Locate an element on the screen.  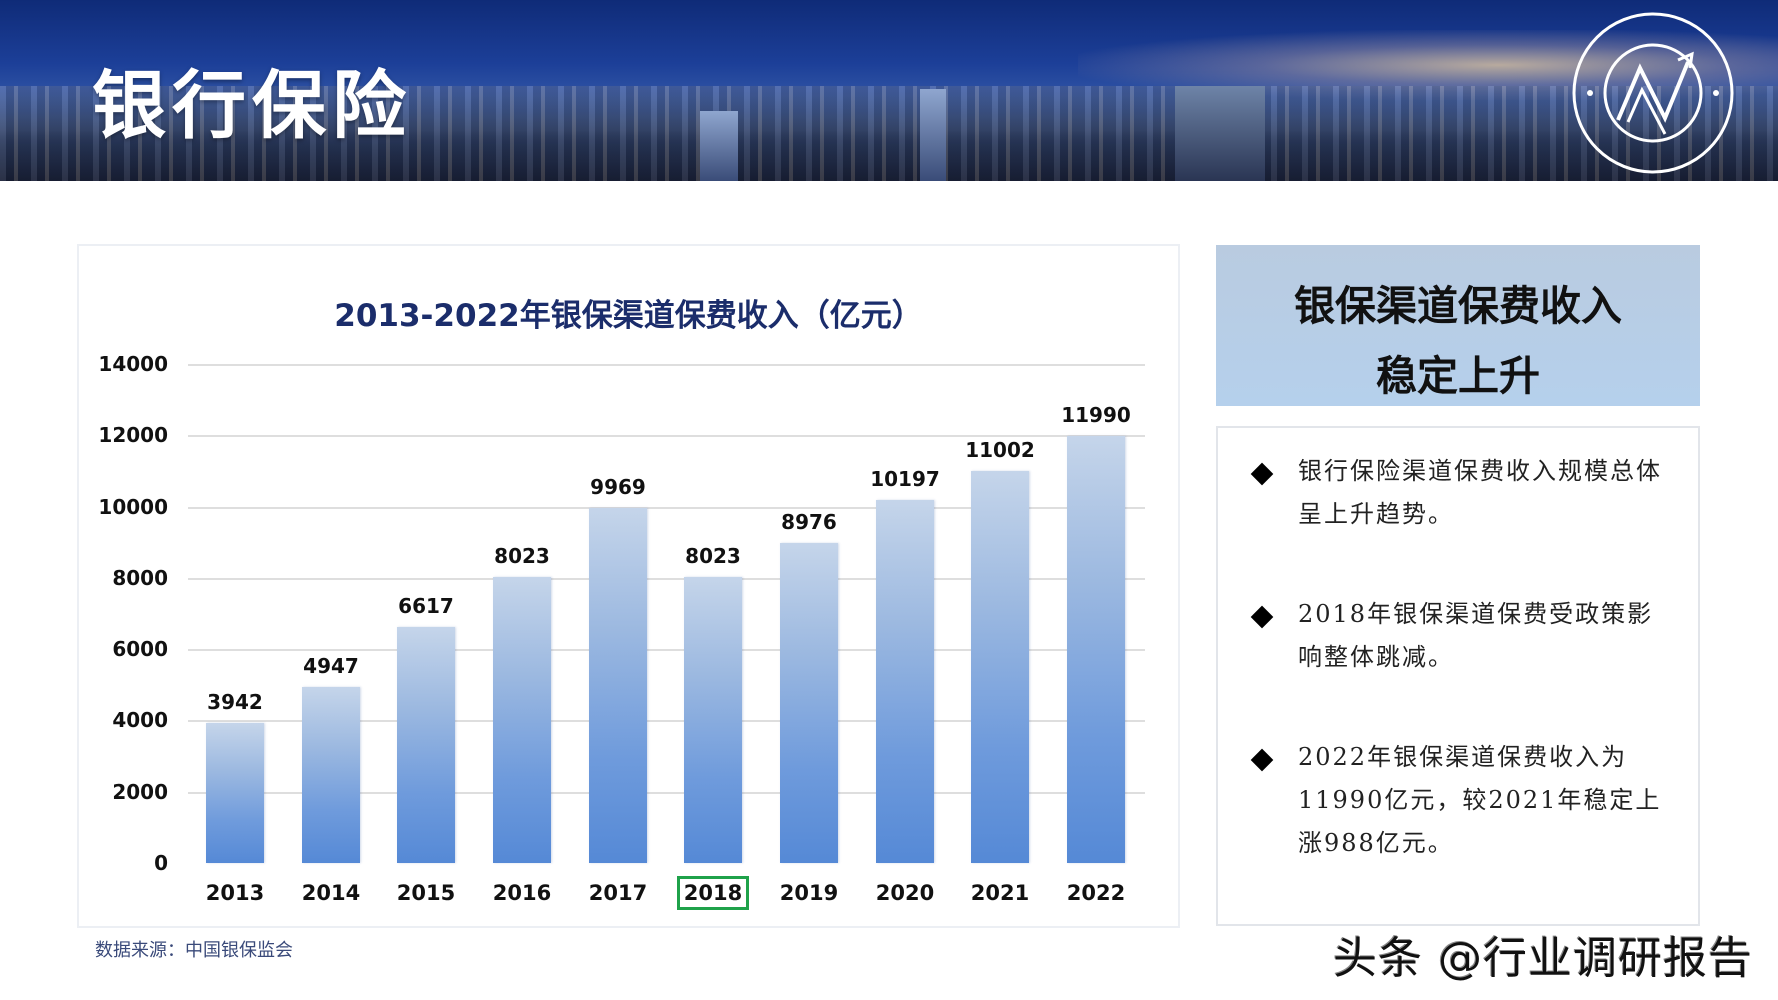
summary-bullet: 银行保险渠道保费收入规模总体呈上升趋势。 is located at coordinates (1463, 493).